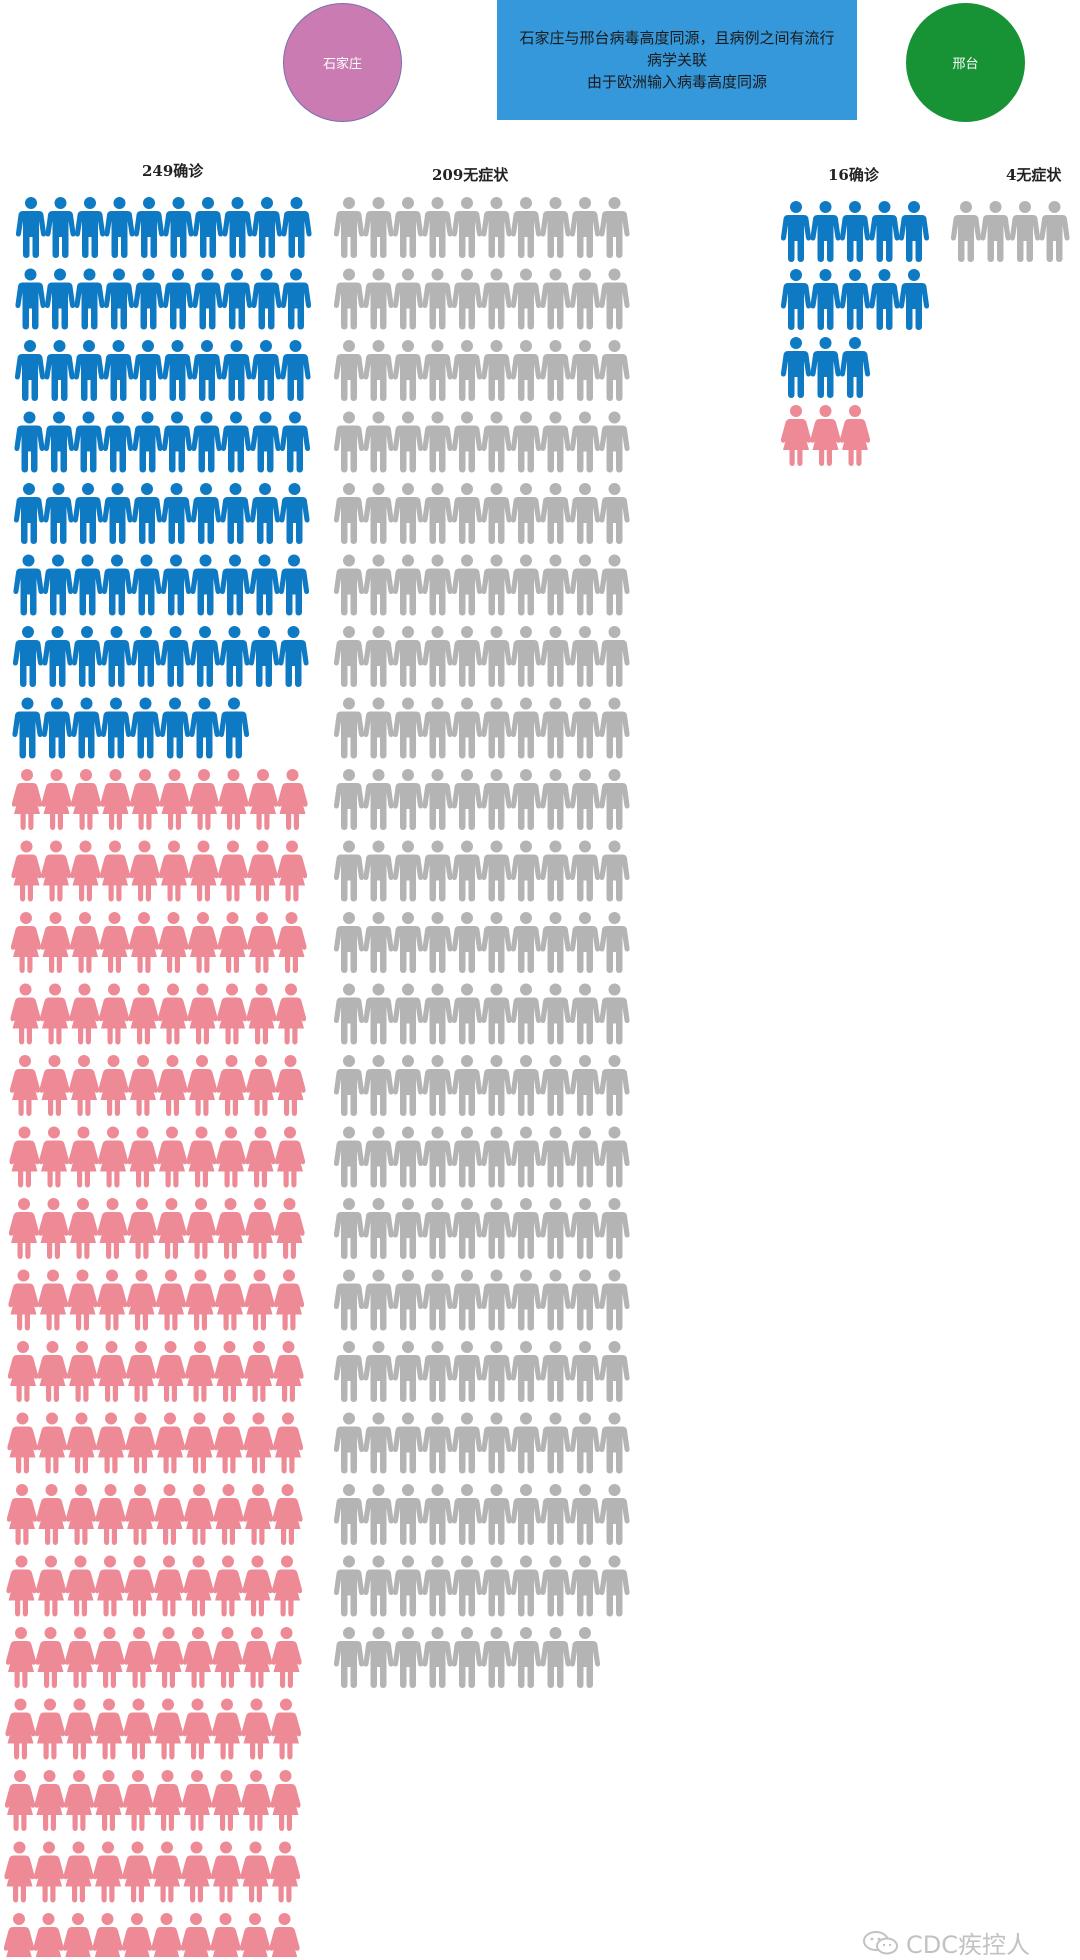 The height and width of the screenshot is (1960, 1080). What do you see at coordinates (676, 60) in the screenshot?
I see `note-line-2: 病学关联` at bounding box center [676, 60].